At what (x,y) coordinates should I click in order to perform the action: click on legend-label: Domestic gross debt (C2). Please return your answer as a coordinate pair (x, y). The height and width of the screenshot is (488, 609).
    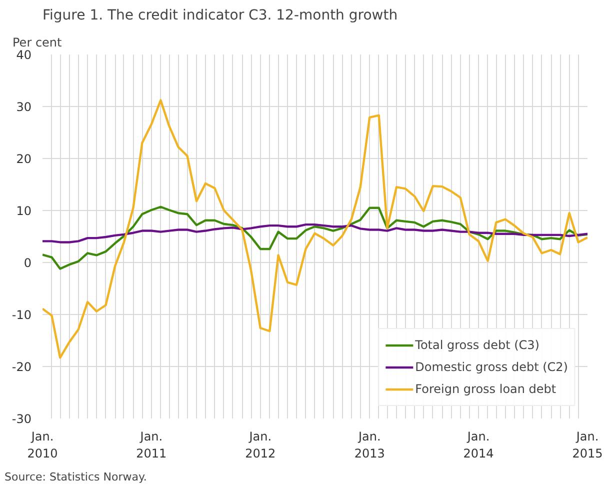
    Looking at the image, I should click on (491, 367).